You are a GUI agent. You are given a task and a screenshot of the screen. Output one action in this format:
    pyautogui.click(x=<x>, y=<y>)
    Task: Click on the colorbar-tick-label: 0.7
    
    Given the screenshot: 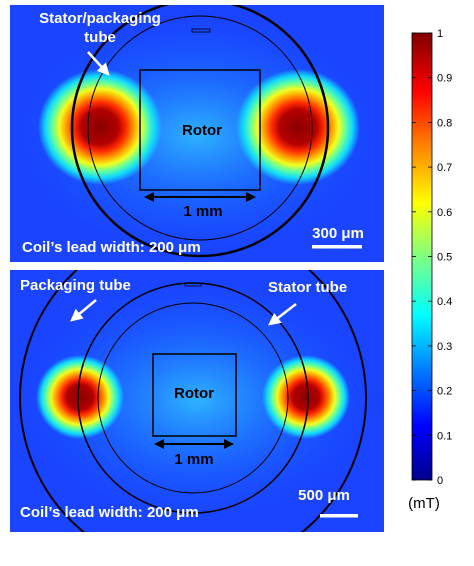 What is the action you would take?
    pyautogui.click(x=444, y=168)
    